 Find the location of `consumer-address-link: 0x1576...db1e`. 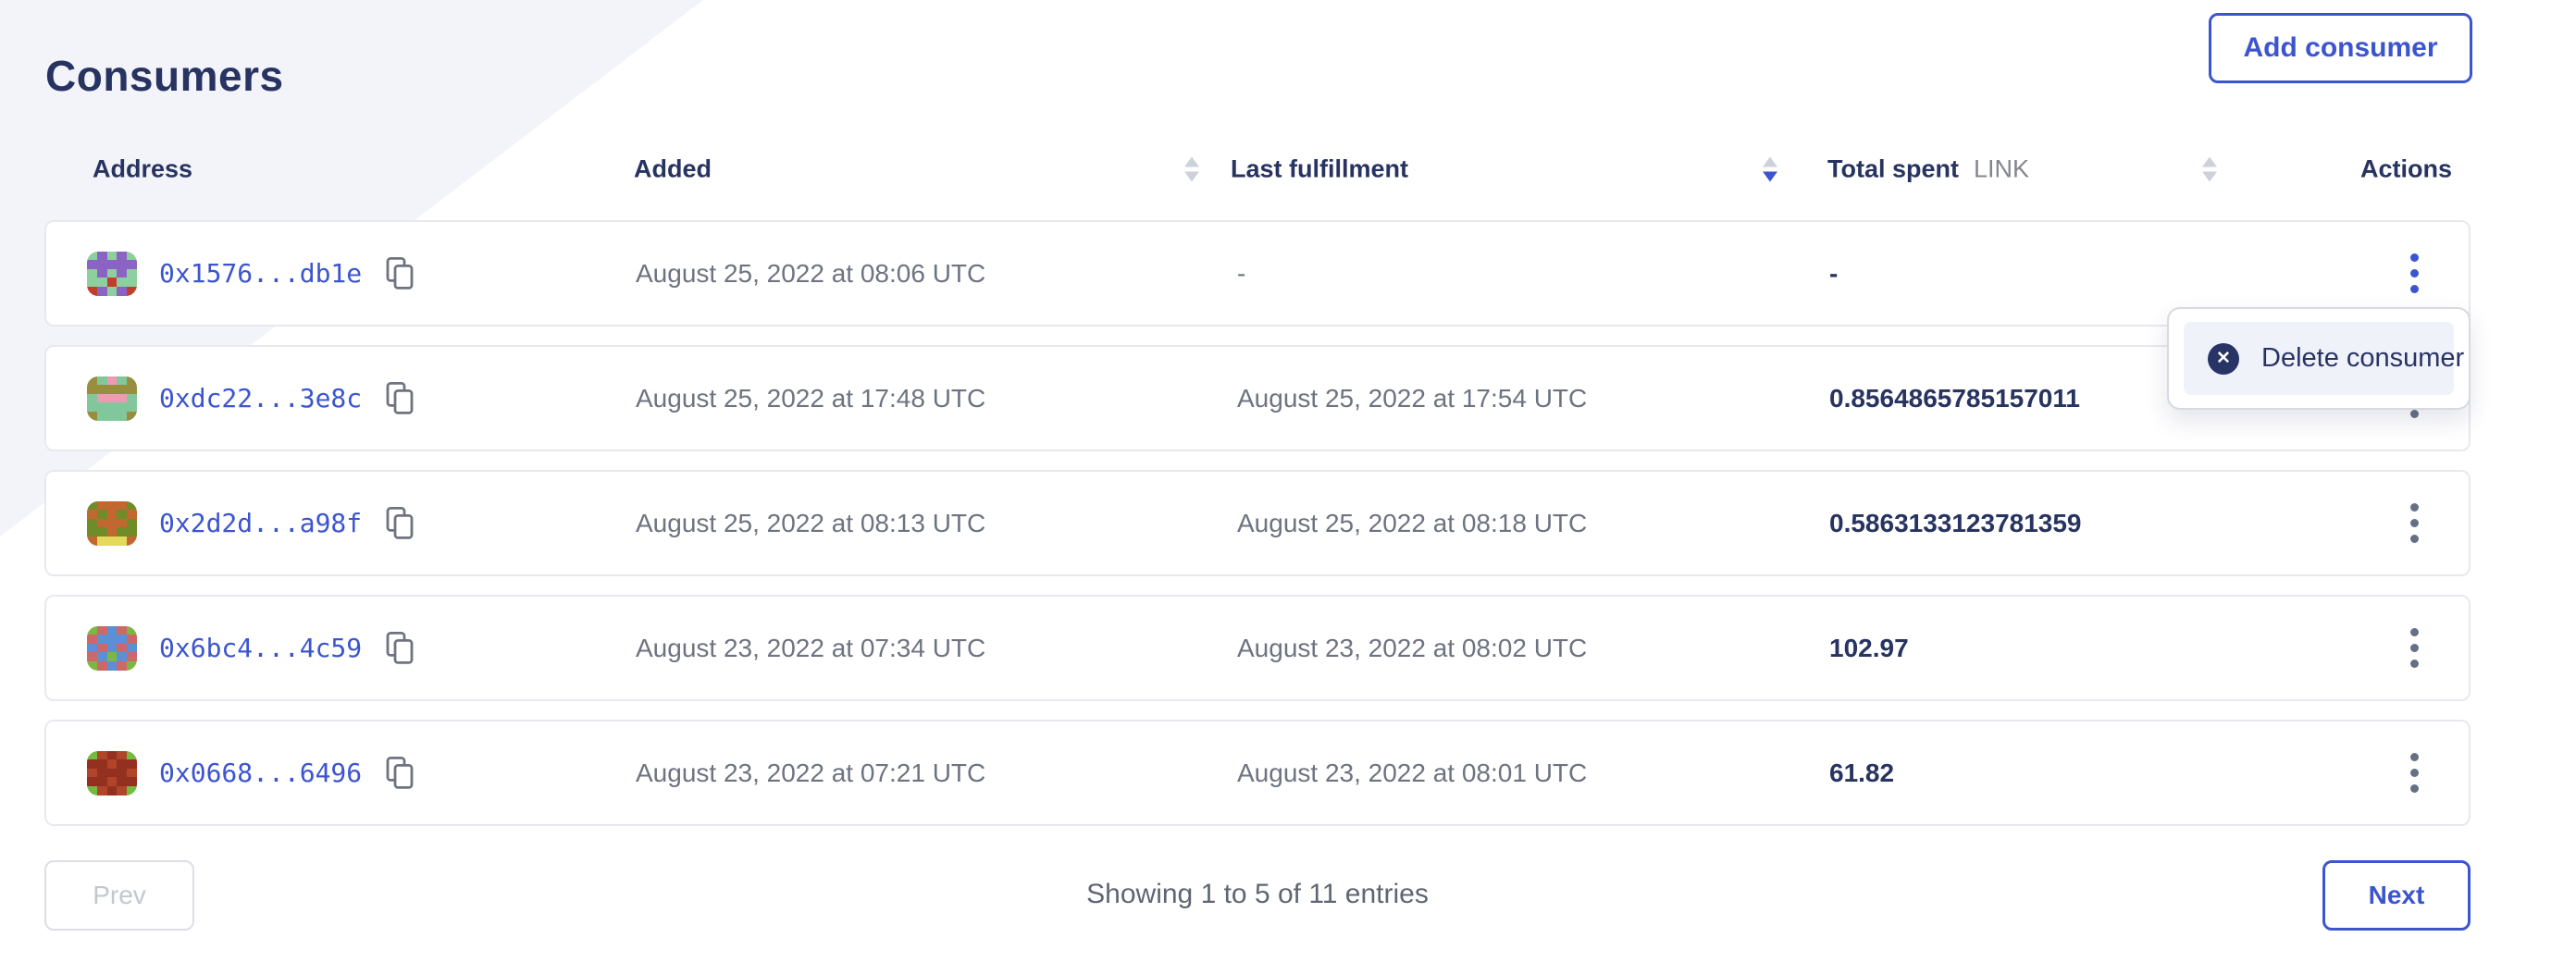

consumer-address-link: 0x1576...db1e is located at coordinates (261, 273).